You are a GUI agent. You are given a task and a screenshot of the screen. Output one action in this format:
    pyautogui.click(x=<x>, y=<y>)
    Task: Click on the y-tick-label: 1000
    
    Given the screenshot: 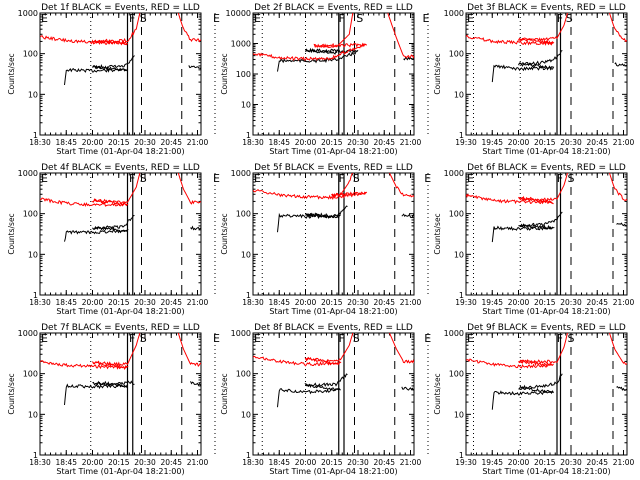 What is the action you would take?
    pyautogui.click(x=241, y=333)
    